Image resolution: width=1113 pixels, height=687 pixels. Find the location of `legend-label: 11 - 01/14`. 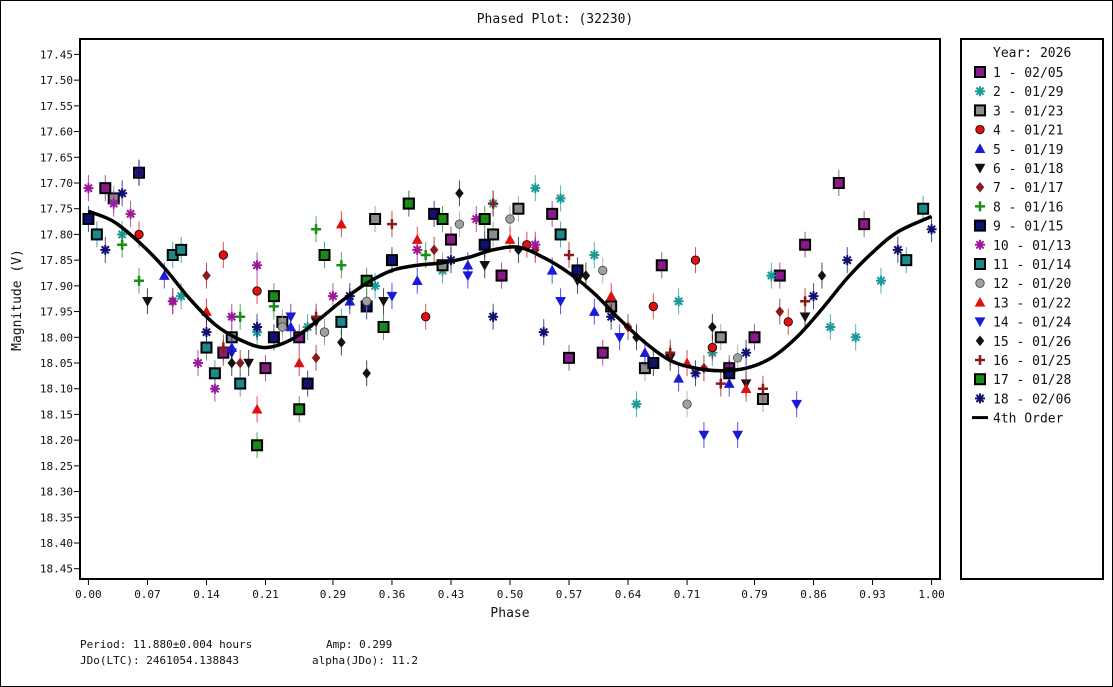

legend-label: 11 - 01/14 is located at coordinates (1032, 265).